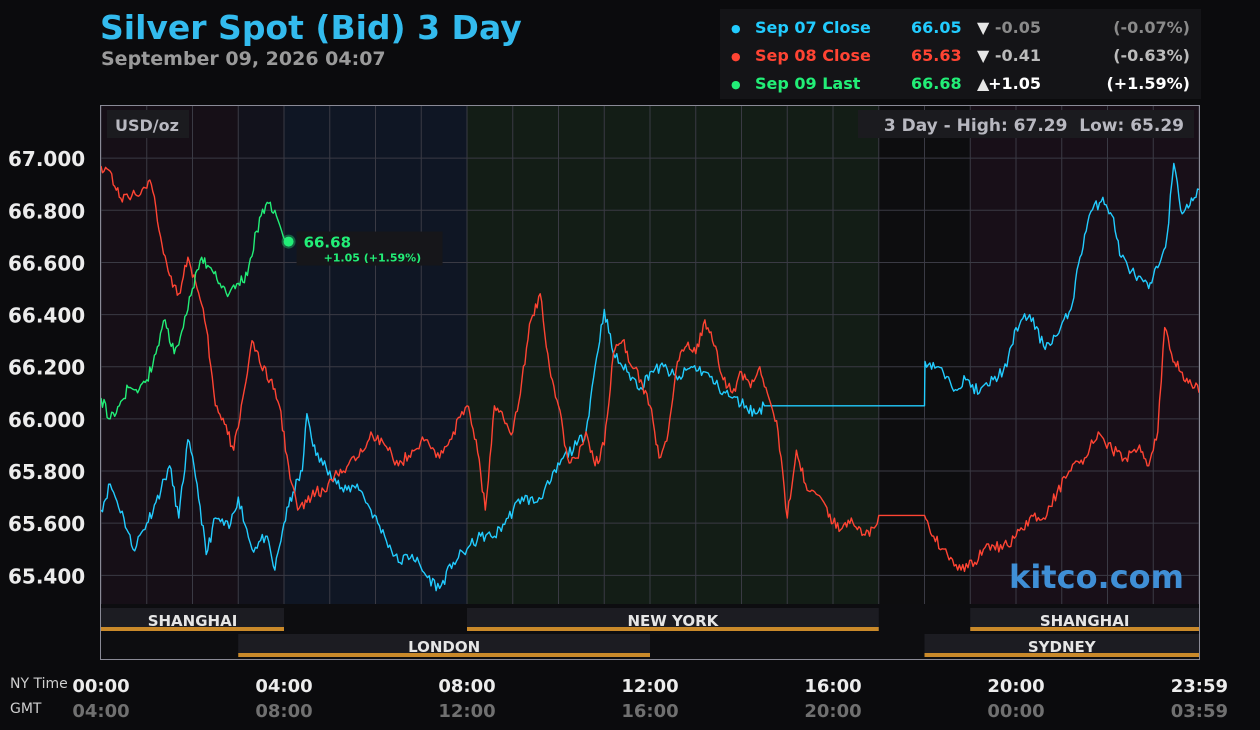 Image resolution: width=1260 pixels, height=730 pixels. I want to click on x-tick-label-gmt: 20:00, so click(832, 711).